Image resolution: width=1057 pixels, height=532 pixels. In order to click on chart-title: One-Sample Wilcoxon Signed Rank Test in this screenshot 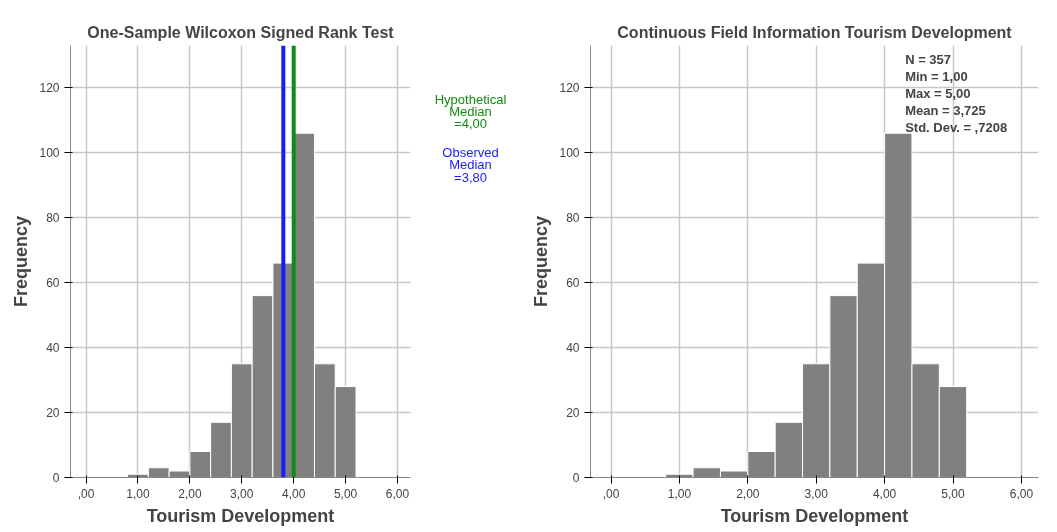, I will do `click(241, 32)`.